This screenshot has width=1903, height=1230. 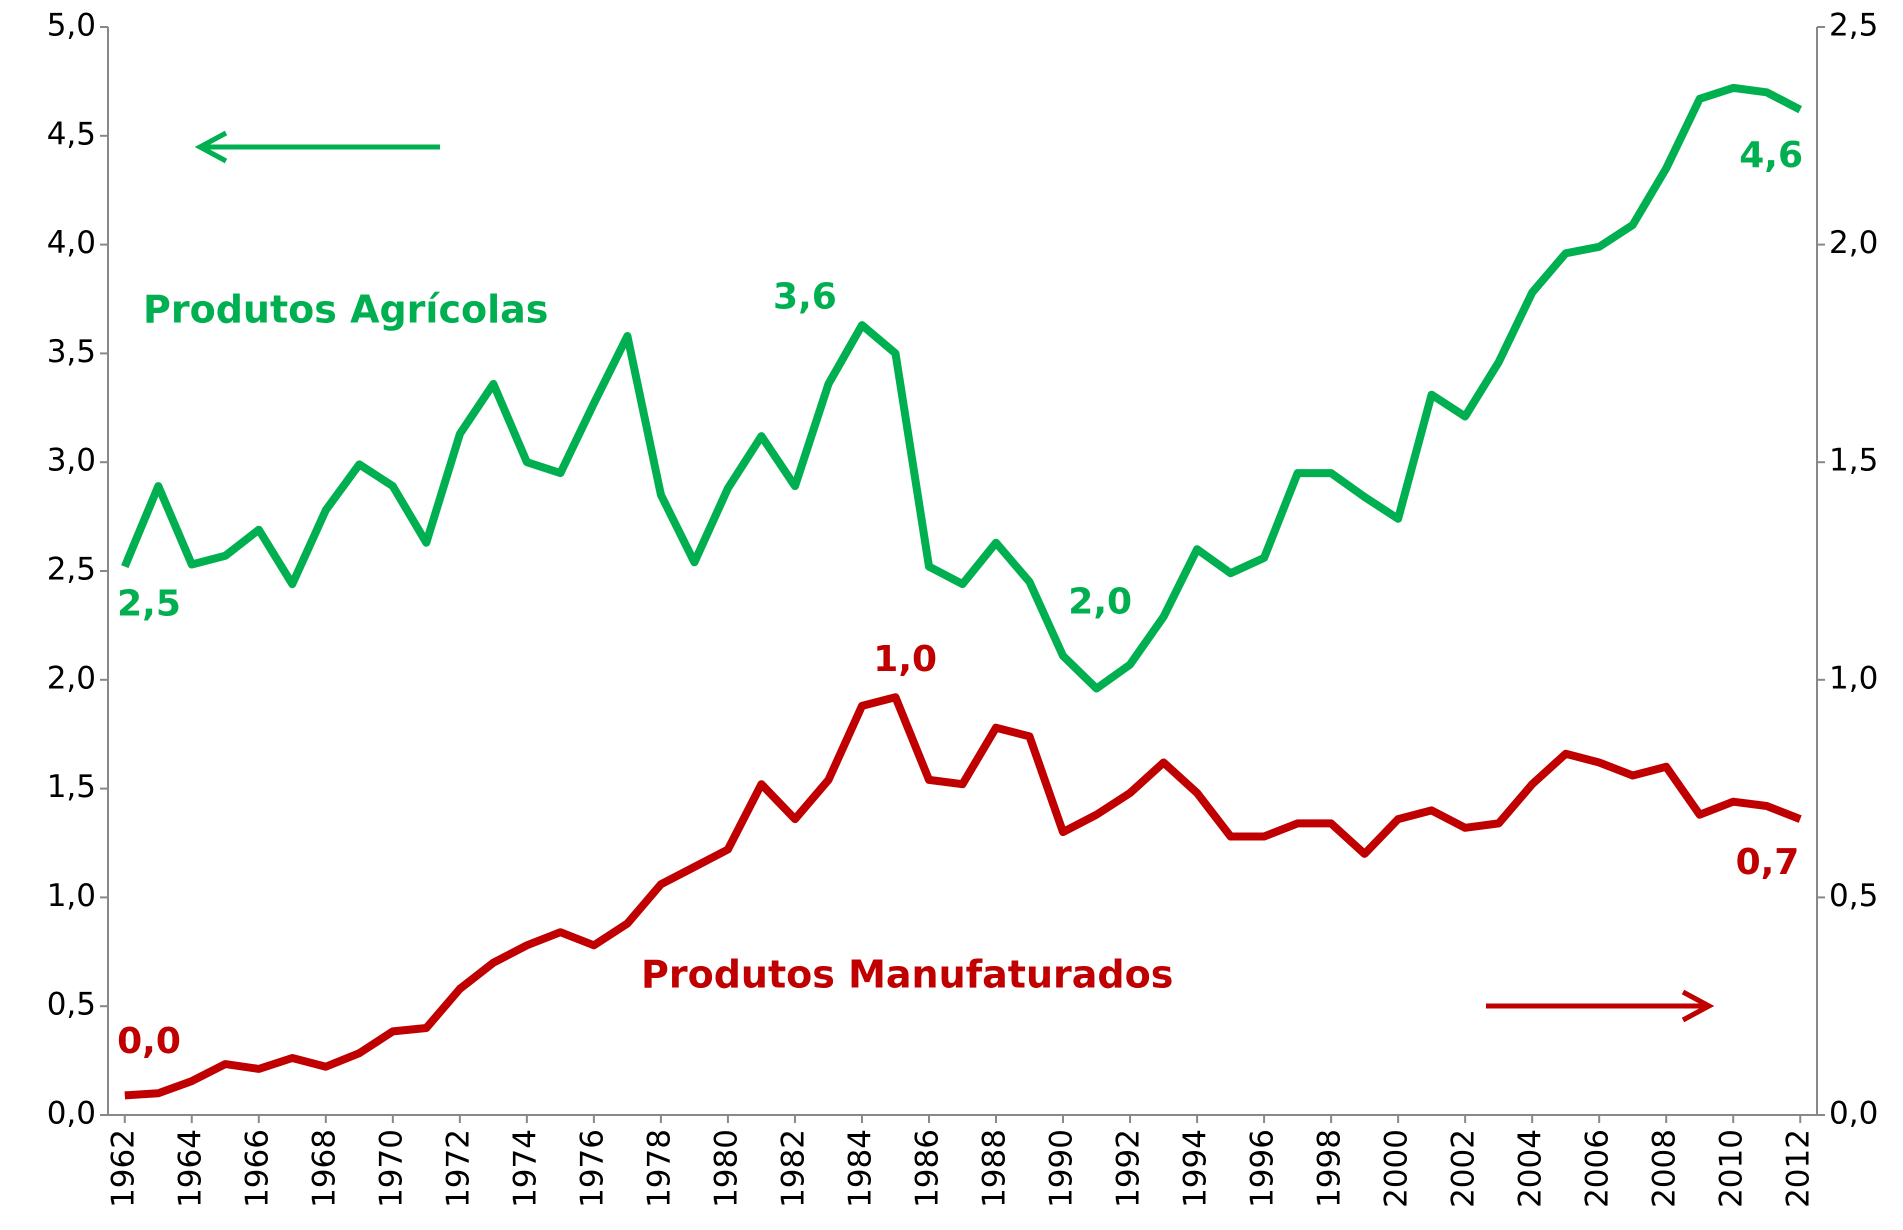 What do you see at coordinates (1100, 602) in the screenshot?
I see `data-label: 2,0` at bounding box center [1100, 602].